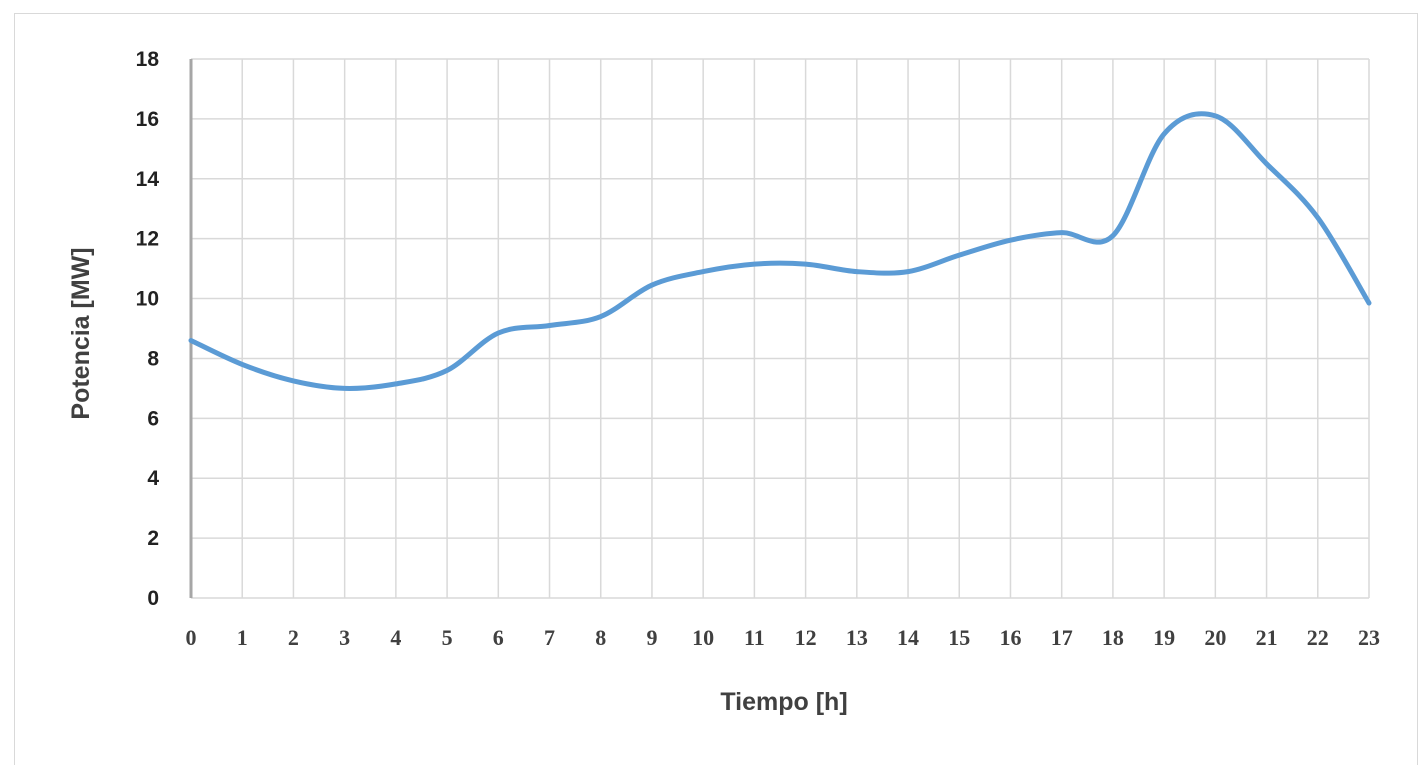 Image resolution: width=1424 pixels, height=766 pixels. What do you see at coordinates (783, 637) in the screenshot?
I see `x-tick-labels: 0 1 2 3 4 5 6 7 8 9 10 11 12 13 14 15 16 17 18 19 20 21 22 23` at bounding box center [783, 637].